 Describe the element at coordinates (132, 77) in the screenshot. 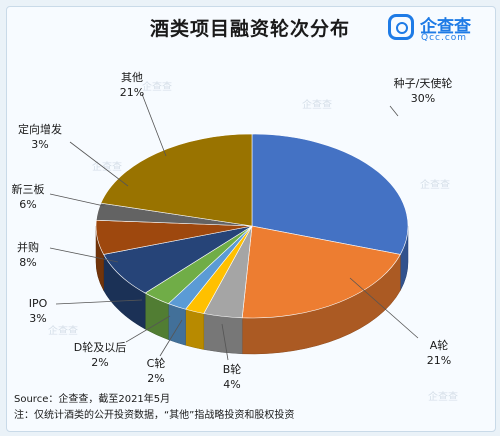

I see `slice-label: 其他` at that location.